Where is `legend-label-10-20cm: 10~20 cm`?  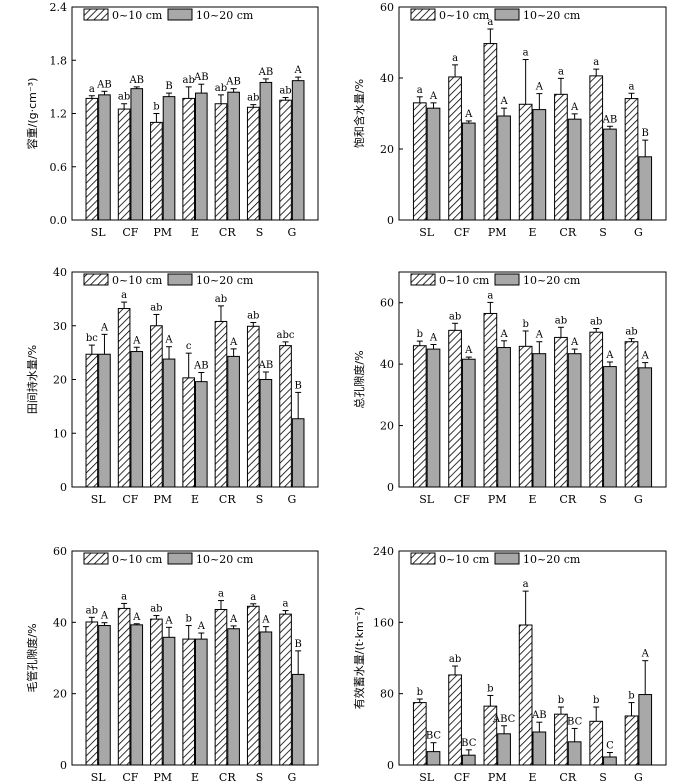
legend-label-10-20cm: 10~20 cm is located at coordinates (552, 280).